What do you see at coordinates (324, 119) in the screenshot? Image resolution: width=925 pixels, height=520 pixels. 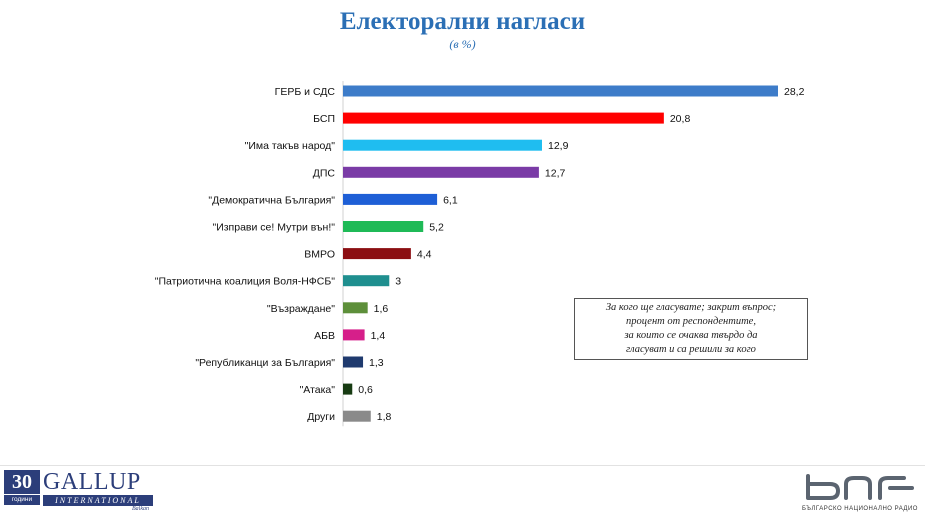 I see `category-label: БСП` at bounding box center [324, 119].